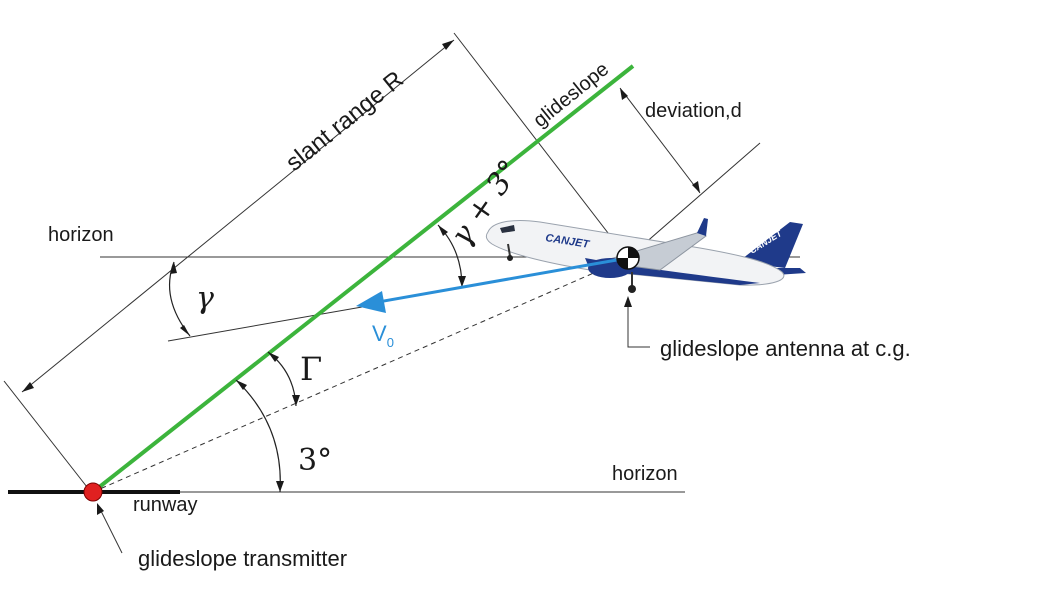 Image resolution: width=1052 pixels, height=611 pixels. Describe the element at coordinates (638, 325) in the screenshot. I see `antenna-leader-line` at that location.